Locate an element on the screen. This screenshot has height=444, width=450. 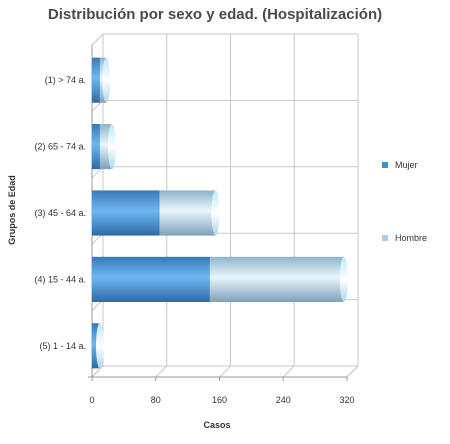
legend: Mujer Hombre is located at coordinates (404, 201).